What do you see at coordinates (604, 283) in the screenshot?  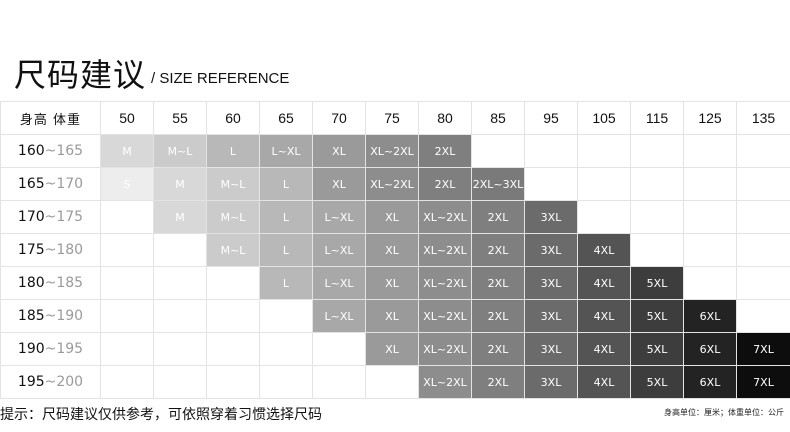 I see `size-cell: 4XL` at bounding box center [604, 283].